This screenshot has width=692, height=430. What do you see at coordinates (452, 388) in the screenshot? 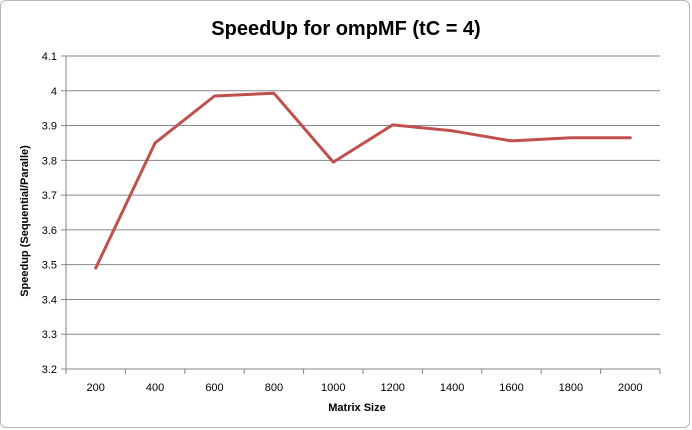
I see `x-tick-label: 1400` at bounding box center [452, 388].